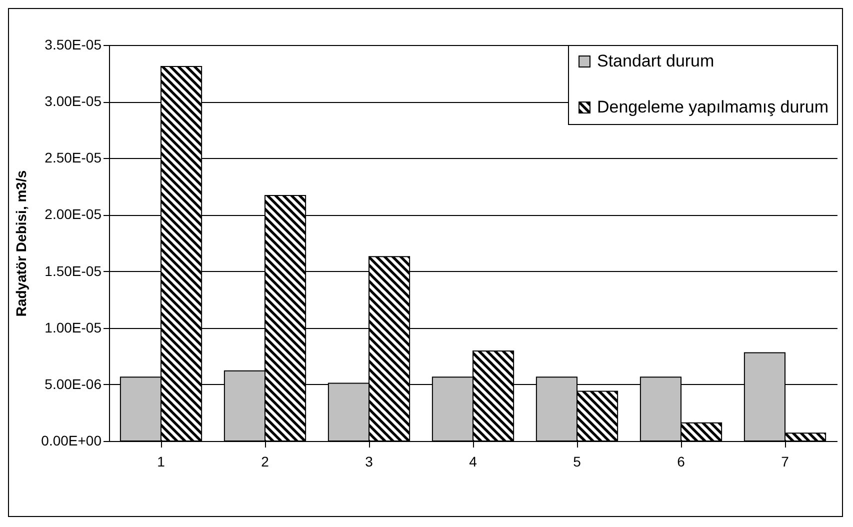 Image resolution: width=853 pixels, height=527 pixels. What do you see at coordinates (265, 462) in the screenshot?
I see `x-tick-label: 2` at bounding box center [265, 462].